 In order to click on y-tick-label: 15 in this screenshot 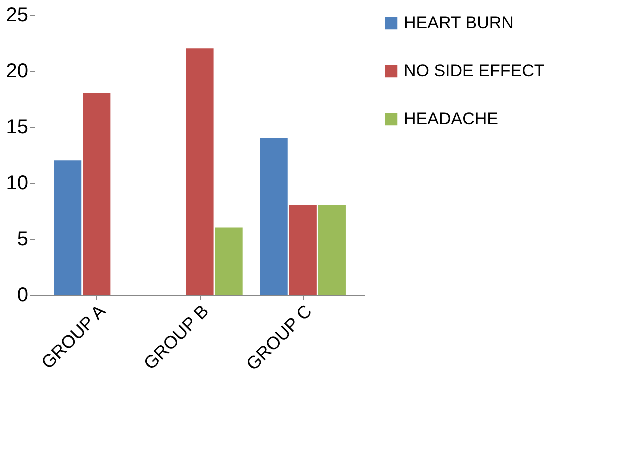, I will do `click(17, 127)`.